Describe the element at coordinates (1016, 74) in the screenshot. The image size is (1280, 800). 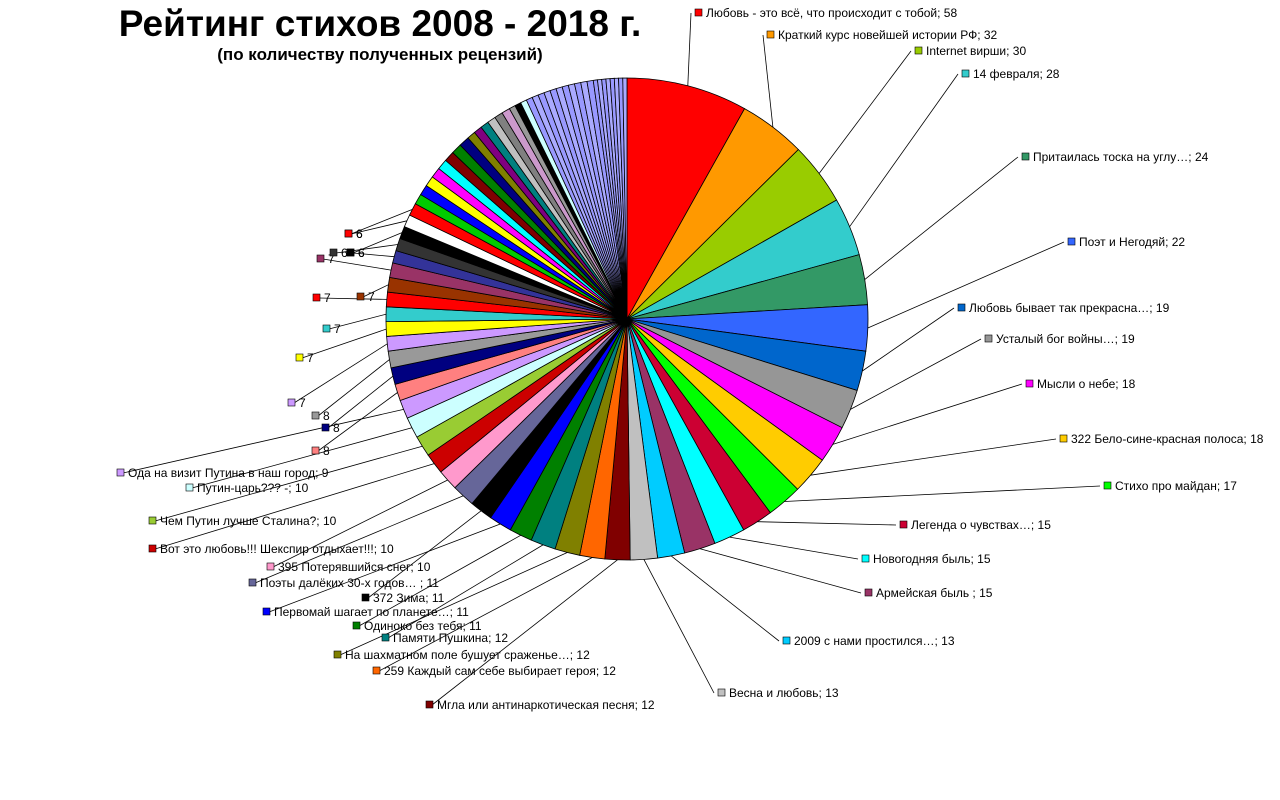
I see `data-label: 14 февраля; 28` at that location.